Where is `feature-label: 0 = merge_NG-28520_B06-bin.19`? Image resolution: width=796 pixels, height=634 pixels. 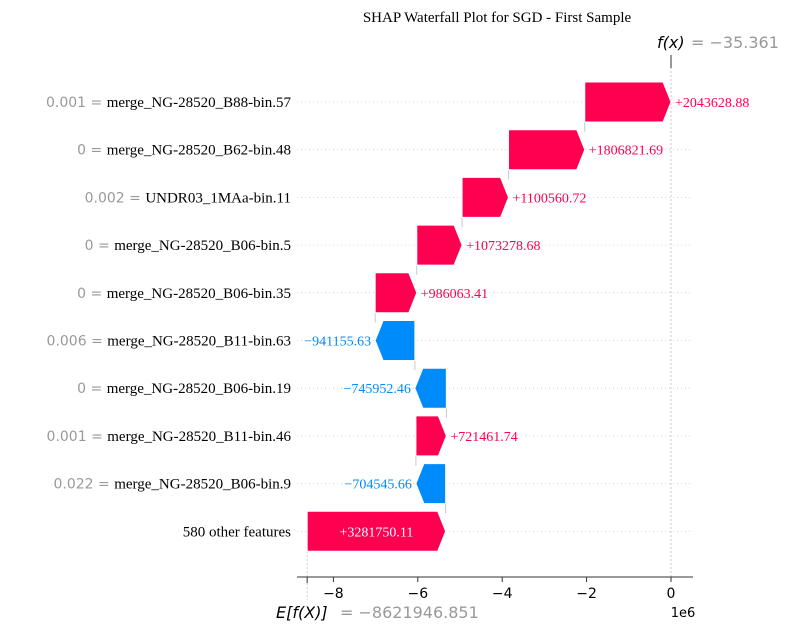
feature-label: 0 = merge_NG-28520_B06-bin.19 is located at coordinates (184, 389).